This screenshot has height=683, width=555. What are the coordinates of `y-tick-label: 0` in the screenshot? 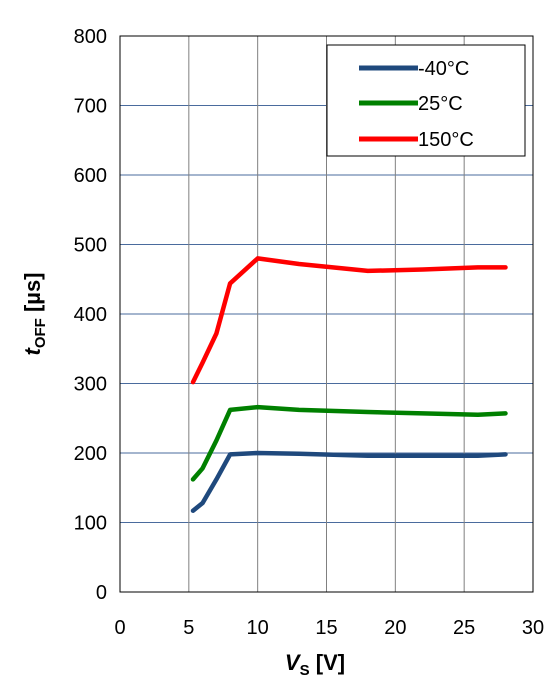 It's located at (101, 593).